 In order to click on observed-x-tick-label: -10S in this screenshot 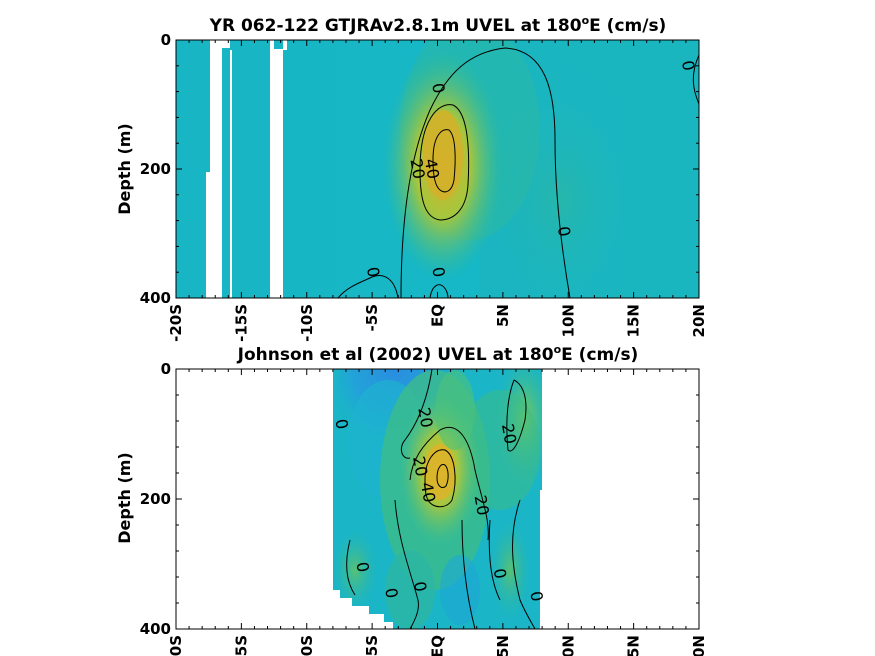, I will do `click(307, 645)`.